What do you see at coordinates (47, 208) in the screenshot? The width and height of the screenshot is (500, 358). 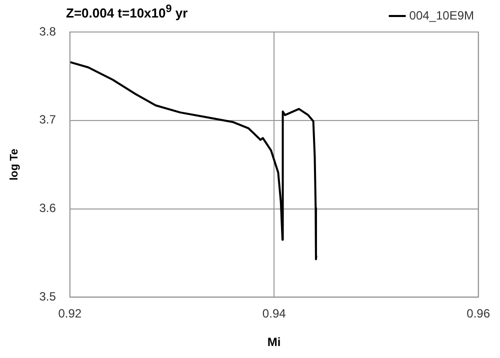 I see `y-tick-label: 3.6` at bounding box center [47, 208].